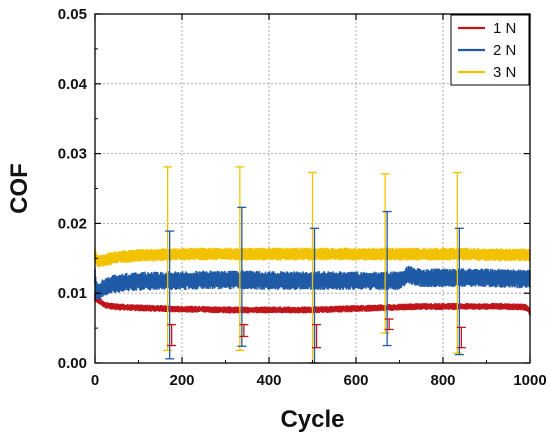 Image resolution: width=550 pixels, height=437 pixels. What do you see at coordinates (504, 28) in the screenshot?
I see `legend-label: 1 N` at bounding box center [504, 28].